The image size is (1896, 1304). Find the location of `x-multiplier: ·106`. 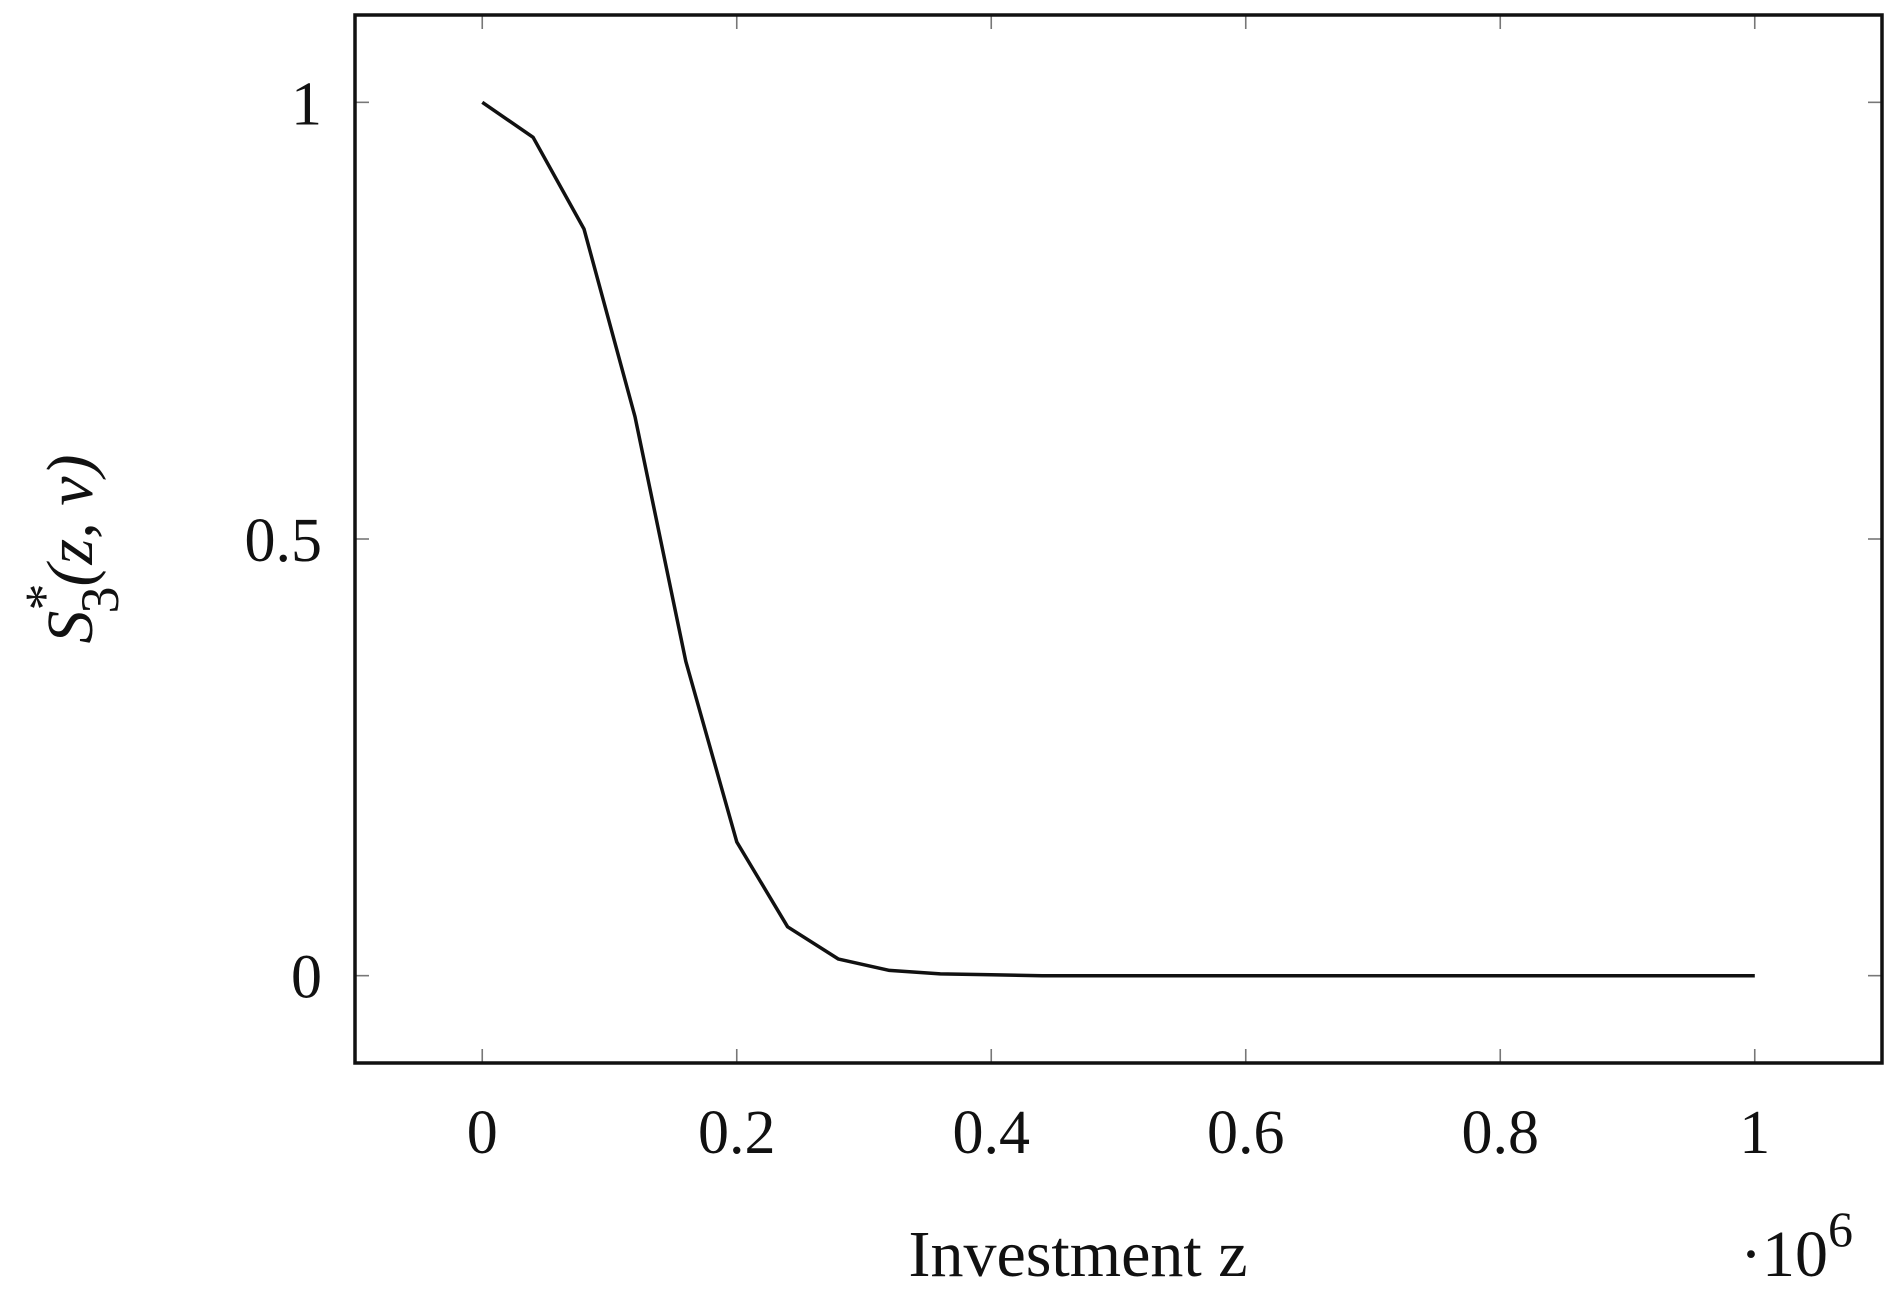

x-multiplier: ·106 is located at coordinates (1796, 1246).